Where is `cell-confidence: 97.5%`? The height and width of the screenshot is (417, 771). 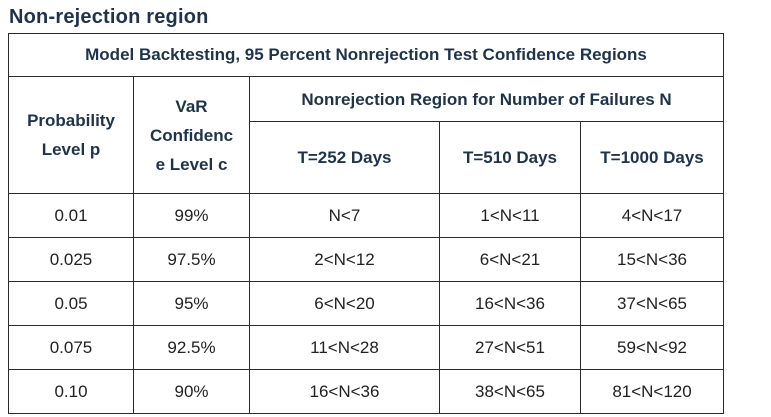
cell-confidence: 97.5% is located at coordinates (191, 259).